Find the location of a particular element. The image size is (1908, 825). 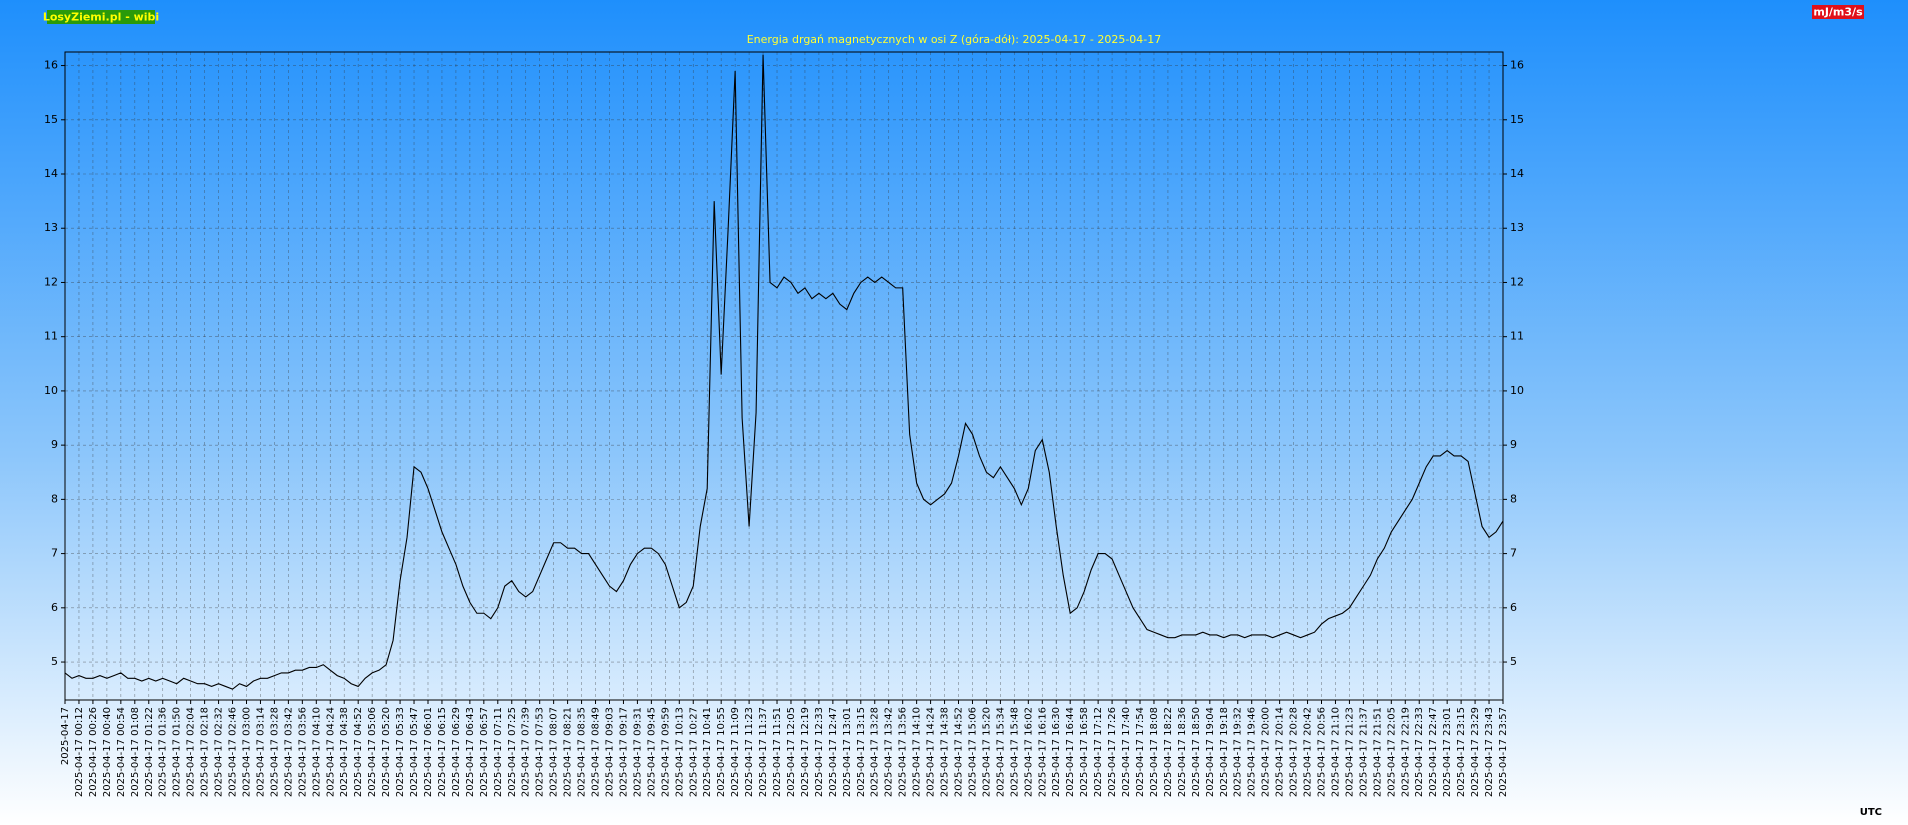

x-tick-label: 2025-04-17 20:56 is located at coordinates (1322, 752).